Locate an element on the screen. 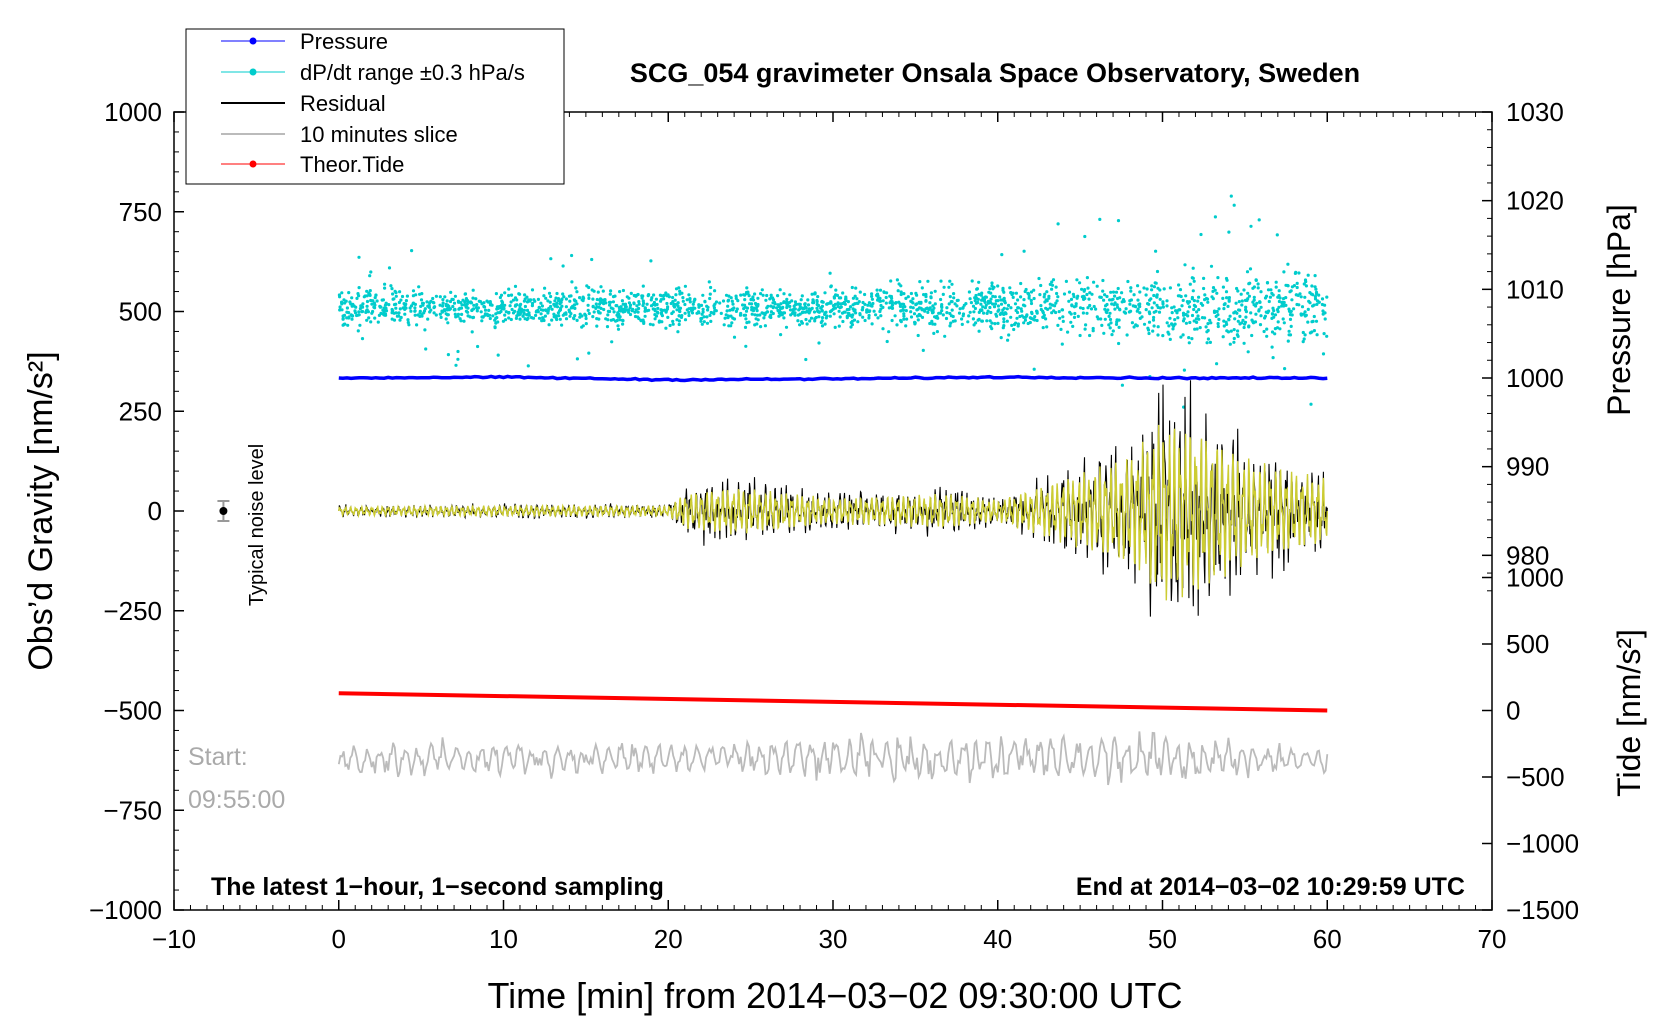 Image resolution: width=1676 pixels, height=1020 pixels. tide-tick-label: −500 is located at coordinates (1535, 777).